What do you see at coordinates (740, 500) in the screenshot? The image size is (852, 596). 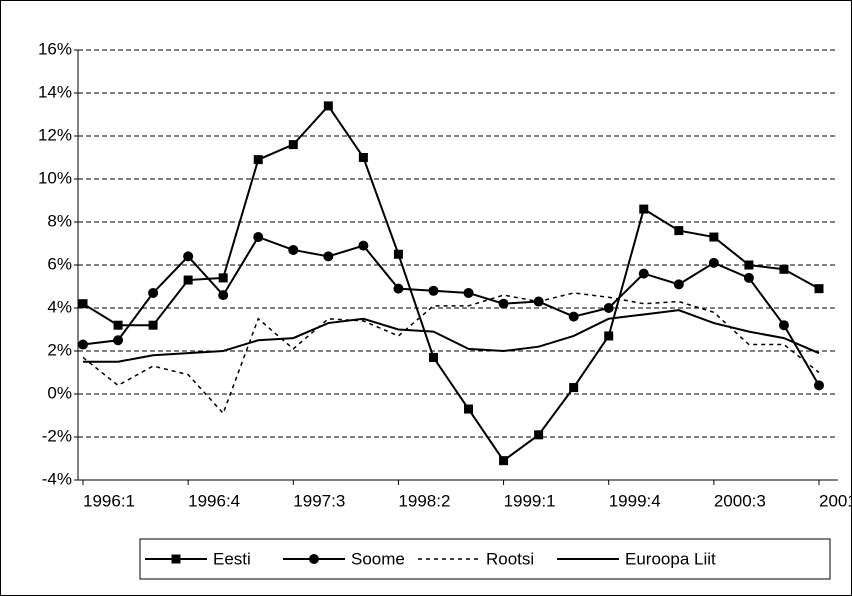 I see `x-tick-label: 2000:3` at bounding box center [740, 500].